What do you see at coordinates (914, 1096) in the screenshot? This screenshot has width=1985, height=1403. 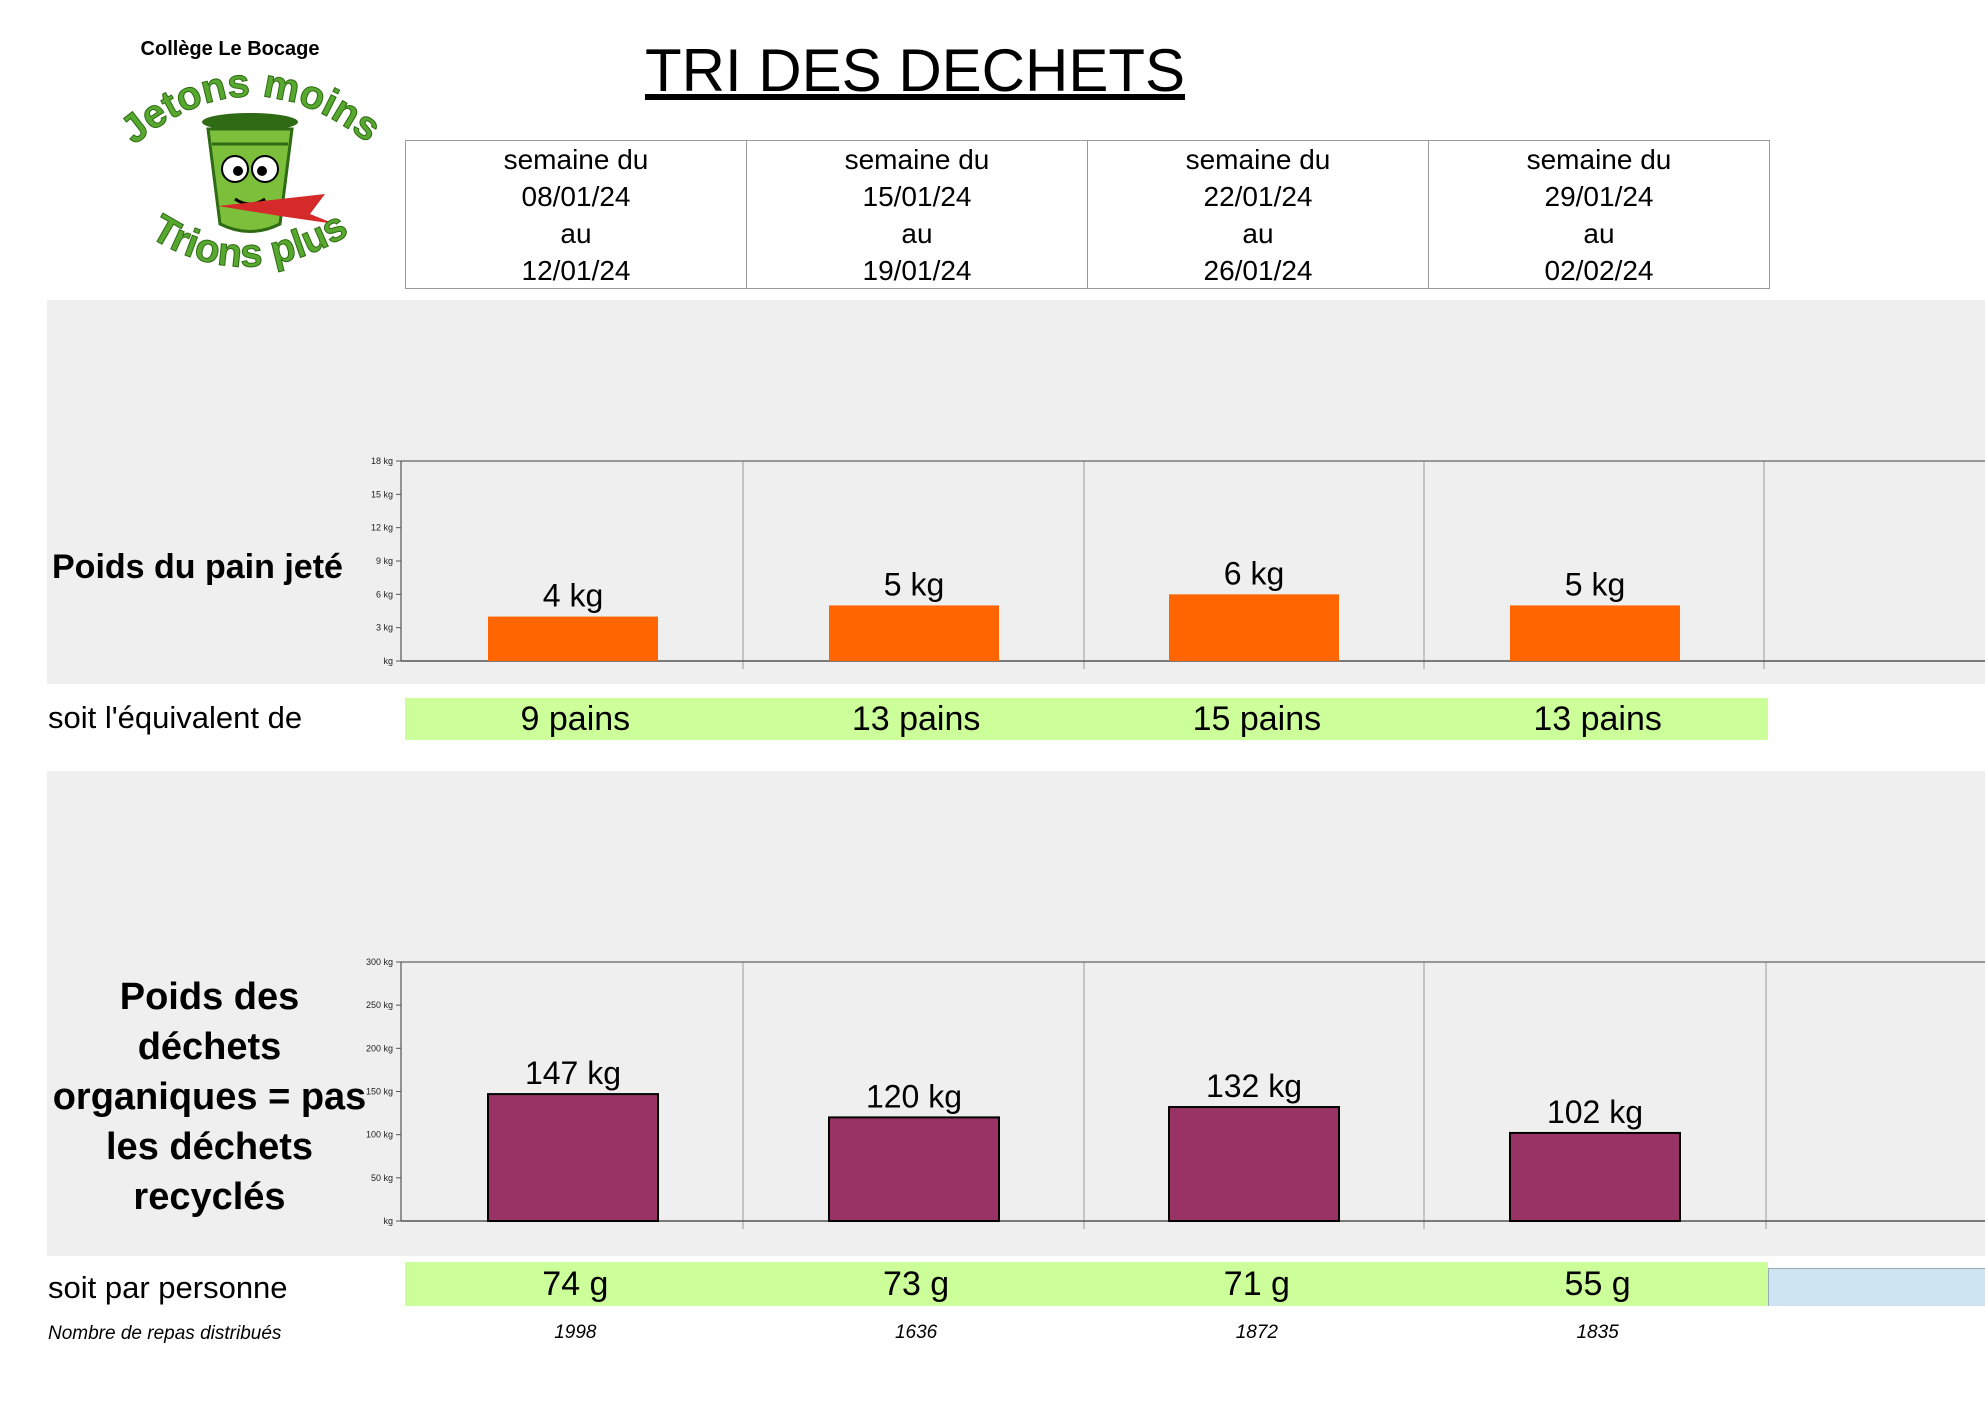 I see `organic-data-label: 120 kg` at bounding box center [914, 1096].